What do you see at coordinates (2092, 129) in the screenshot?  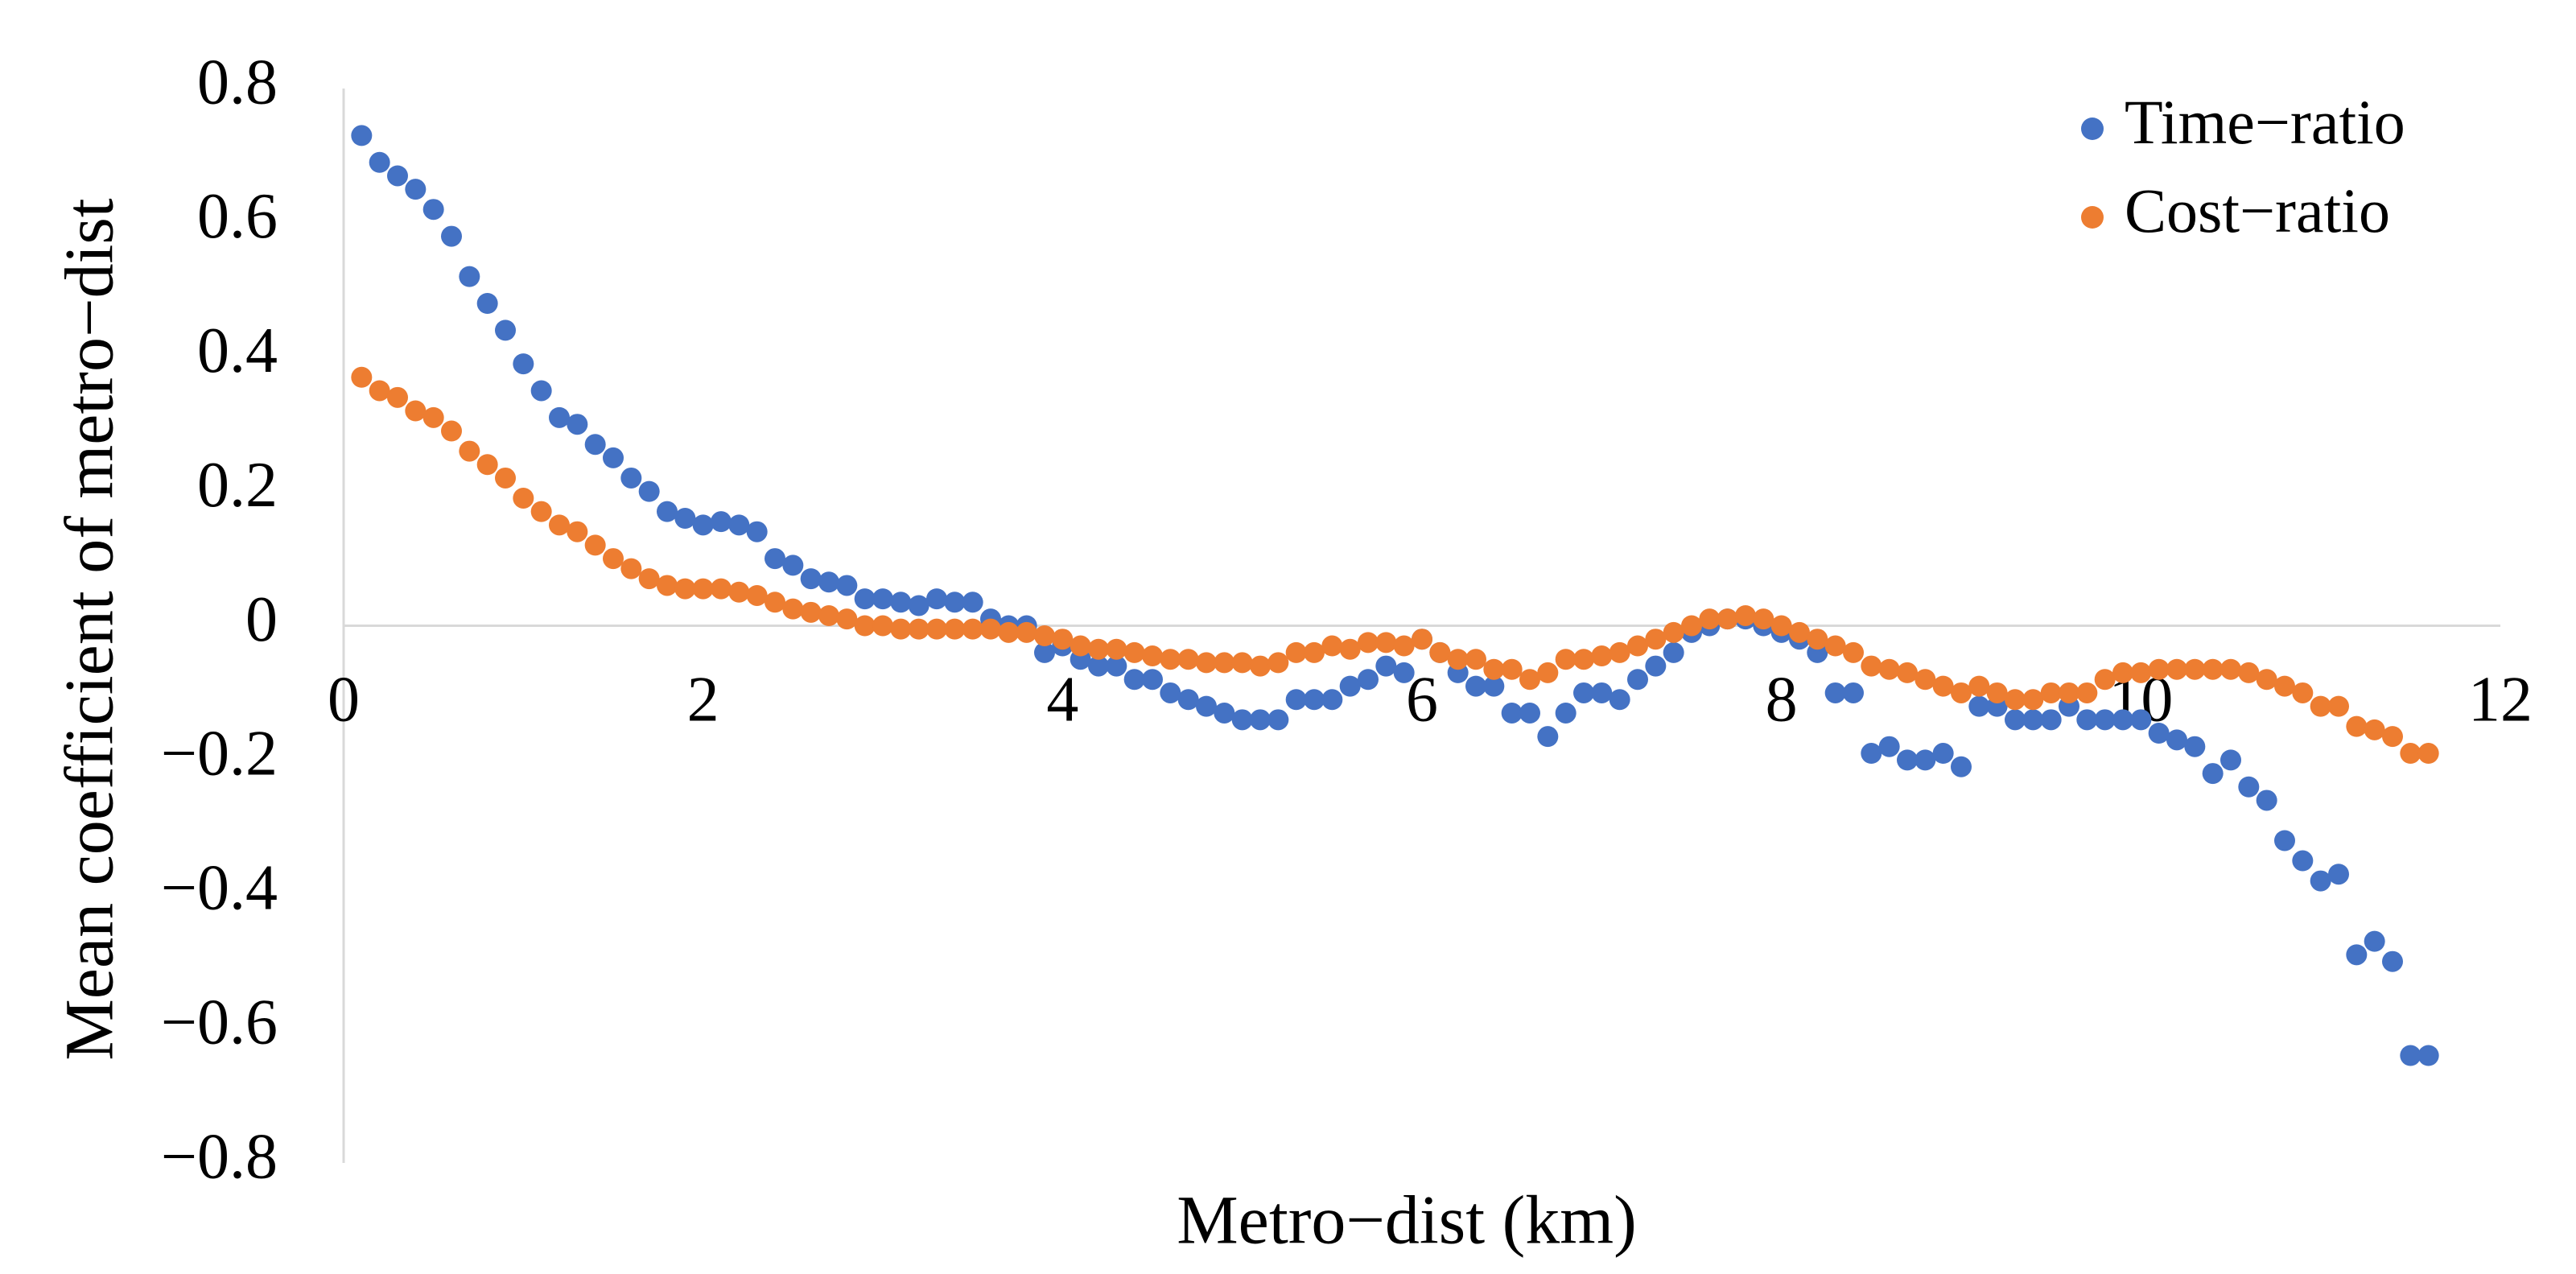 I see `legend-marker` at bounding box center [2092, 129].